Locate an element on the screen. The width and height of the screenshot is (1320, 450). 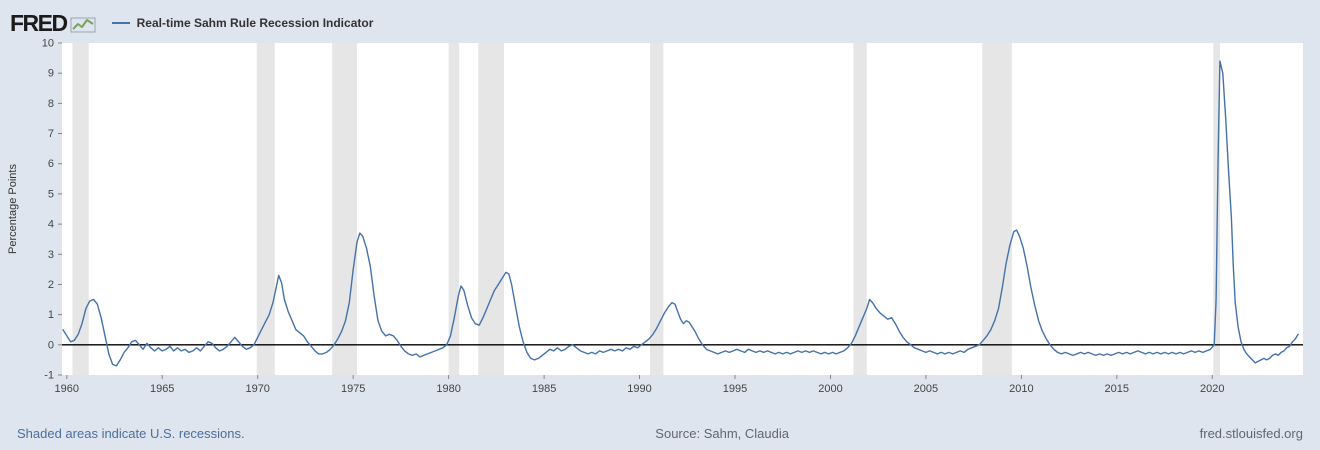
x-tick-label: 1995 is located at coordinates (735, 389).